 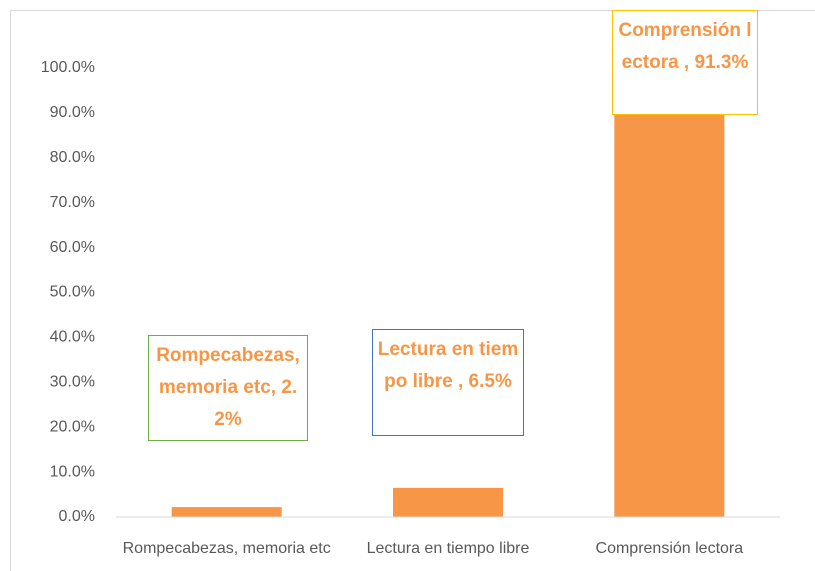 What do you see at coordinates (228, 388) in the screenshot?
I see `data-label: Rompecabezas, memoria etc, 2.2%` at bounding box center [228, 388].